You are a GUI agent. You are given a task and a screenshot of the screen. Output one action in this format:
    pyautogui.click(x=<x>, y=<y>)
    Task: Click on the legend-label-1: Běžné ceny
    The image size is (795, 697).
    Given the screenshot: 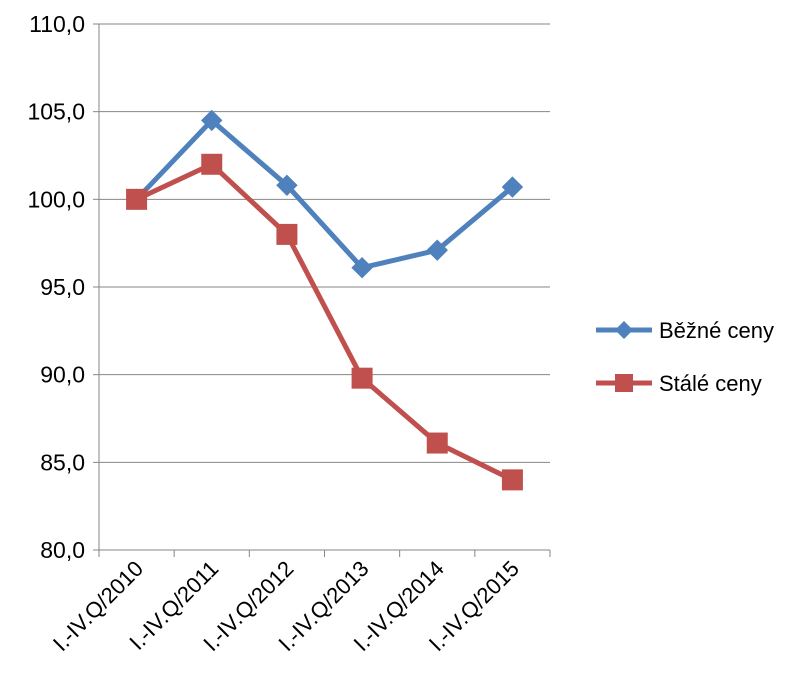 What is the action you would take?
    pyautogui.click(x=716, y=330)
    